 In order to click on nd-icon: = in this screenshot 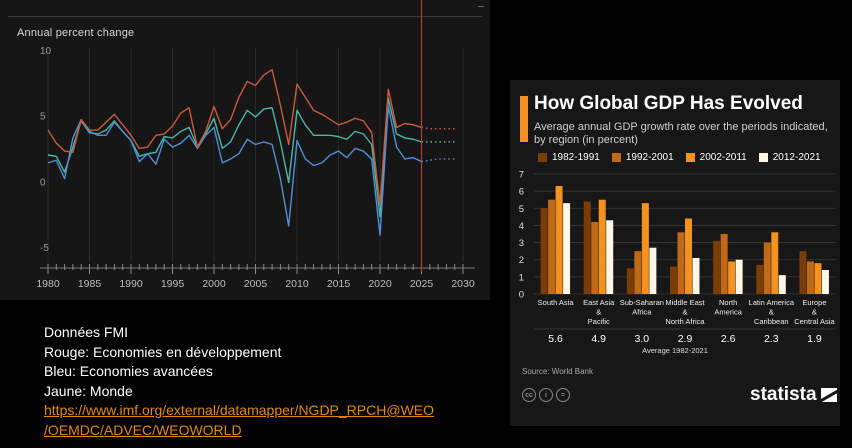, I will do `click(563, 395)`.